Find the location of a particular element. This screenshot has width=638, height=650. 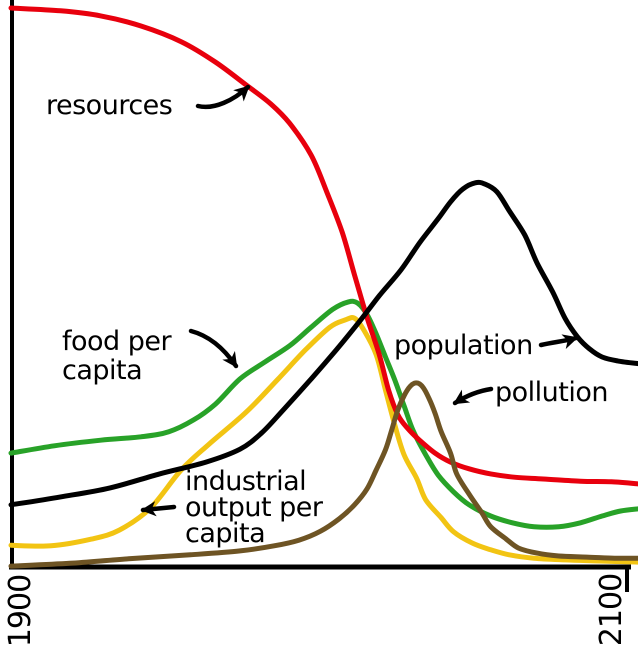

industrial-label-line2: output per is located at coordinates (254, 507).